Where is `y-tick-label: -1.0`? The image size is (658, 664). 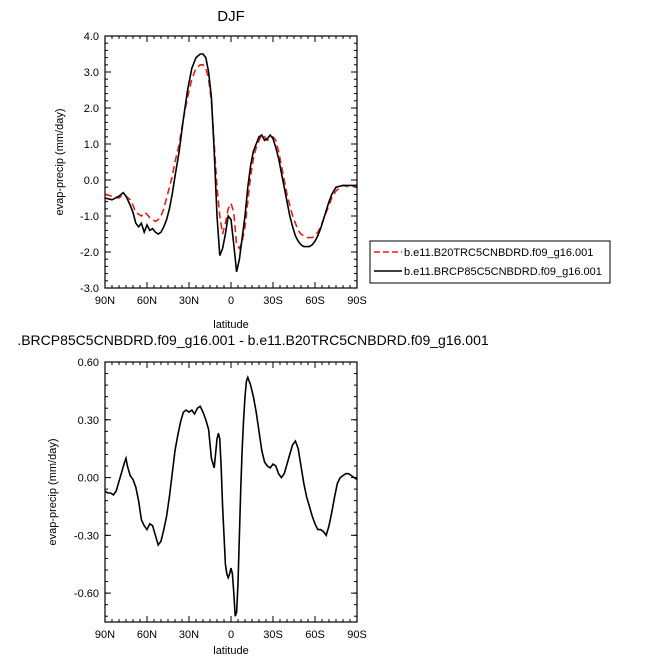 y-tick-label: -1.0 is located at coordinates (89, 217).